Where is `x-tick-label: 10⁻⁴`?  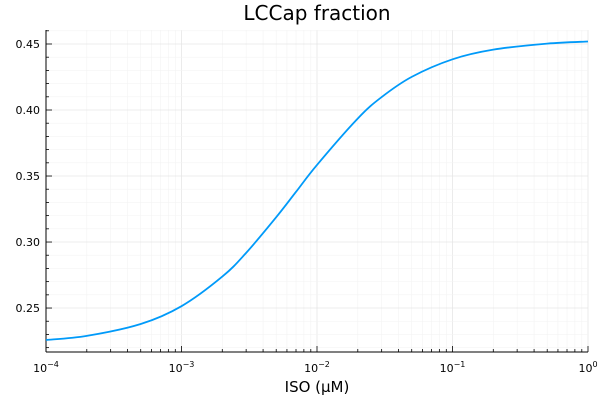 x-tick-label: 10⁻⁴ is located at coordinates (46, 367).